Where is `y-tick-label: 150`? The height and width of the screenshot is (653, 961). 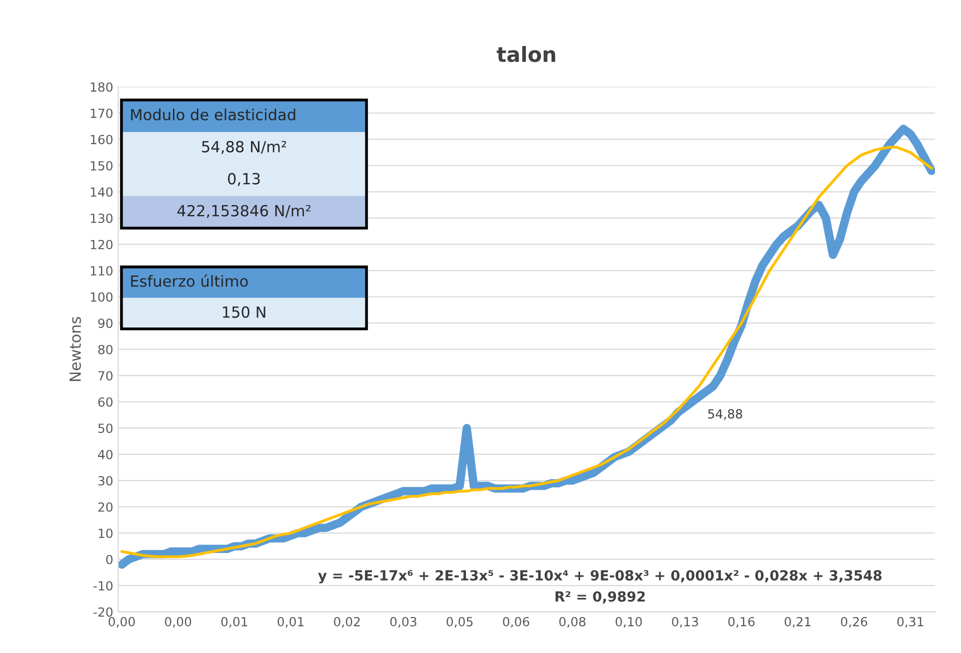
y-tick-label: 150 is located at coordinates (101, 166).